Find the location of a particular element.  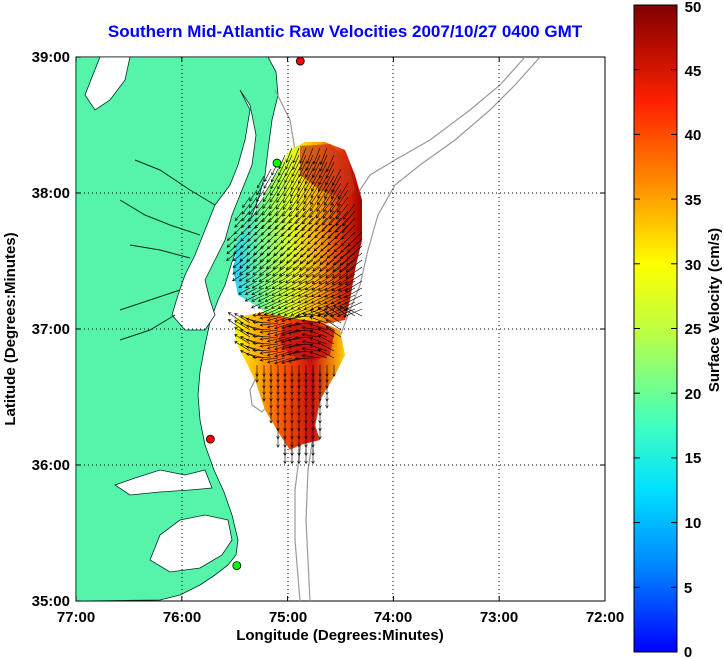

colorbar-tick-label: 20 is located at coordinates (693, 394).